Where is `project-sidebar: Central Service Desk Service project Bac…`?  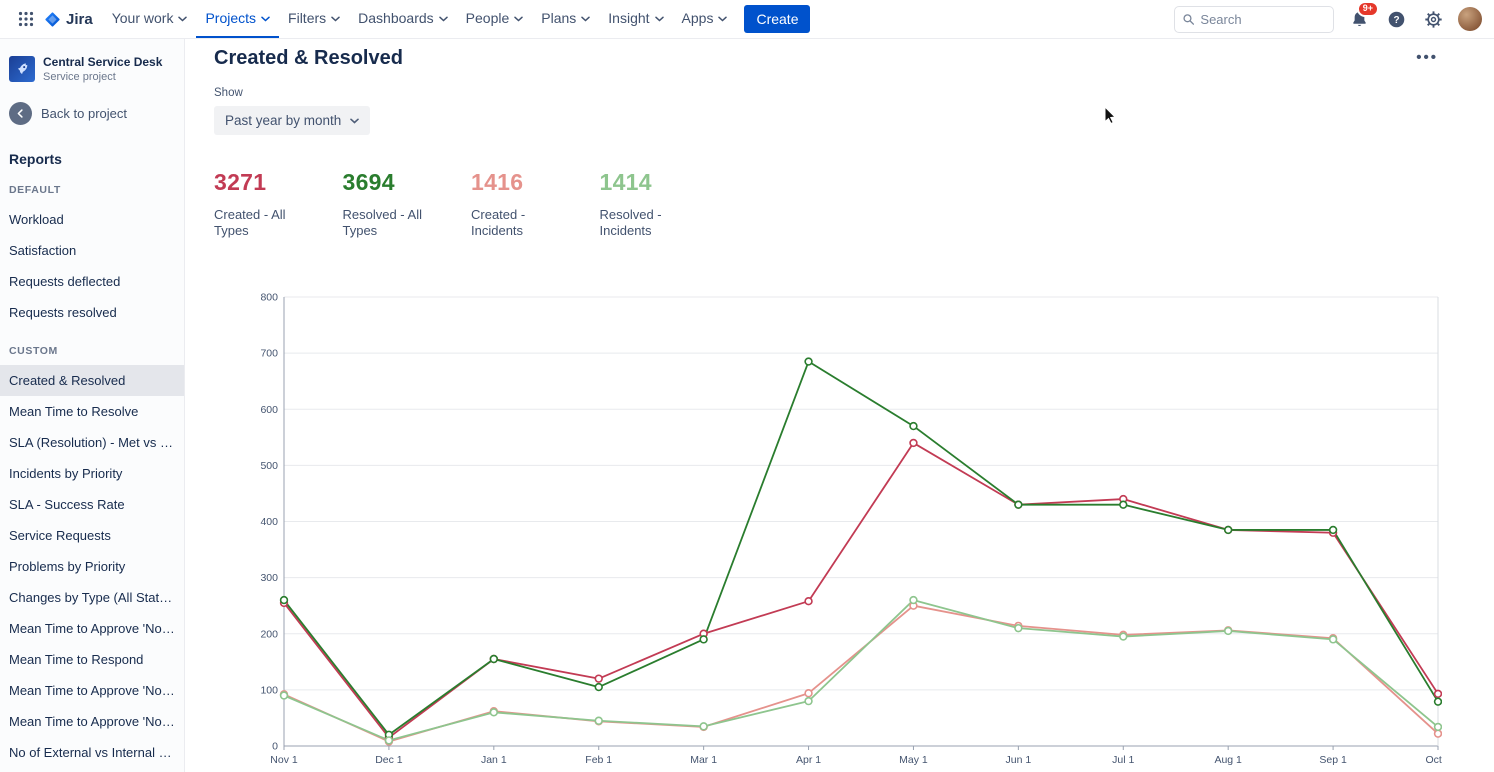
project-sidebar: Central Service Desk Service project Bac… is located at coordinates (92, 405).